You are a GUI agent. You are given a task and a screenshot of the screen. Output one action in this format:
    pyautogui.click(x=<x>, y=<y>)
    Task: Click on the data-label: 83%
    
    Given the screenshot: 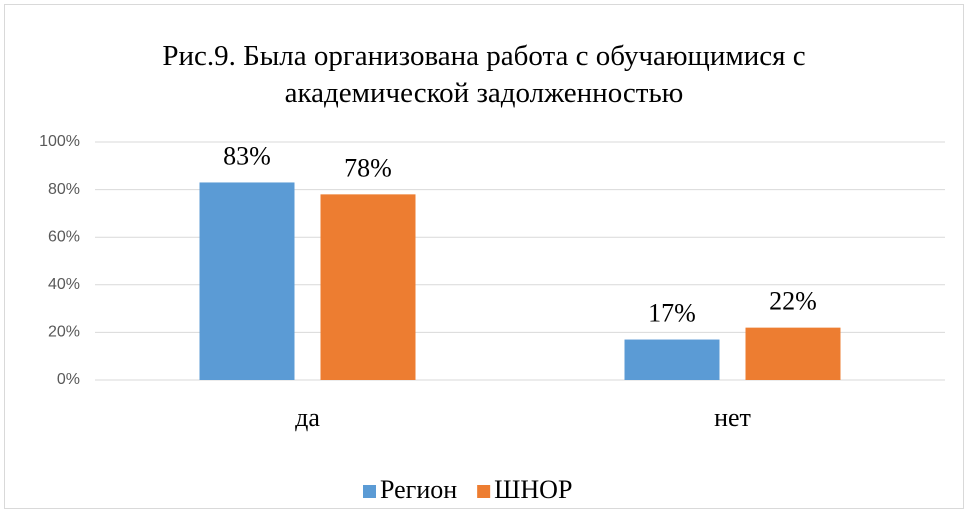 What is the action you would take?
    pyautogui.click(x=247, y=155)
    